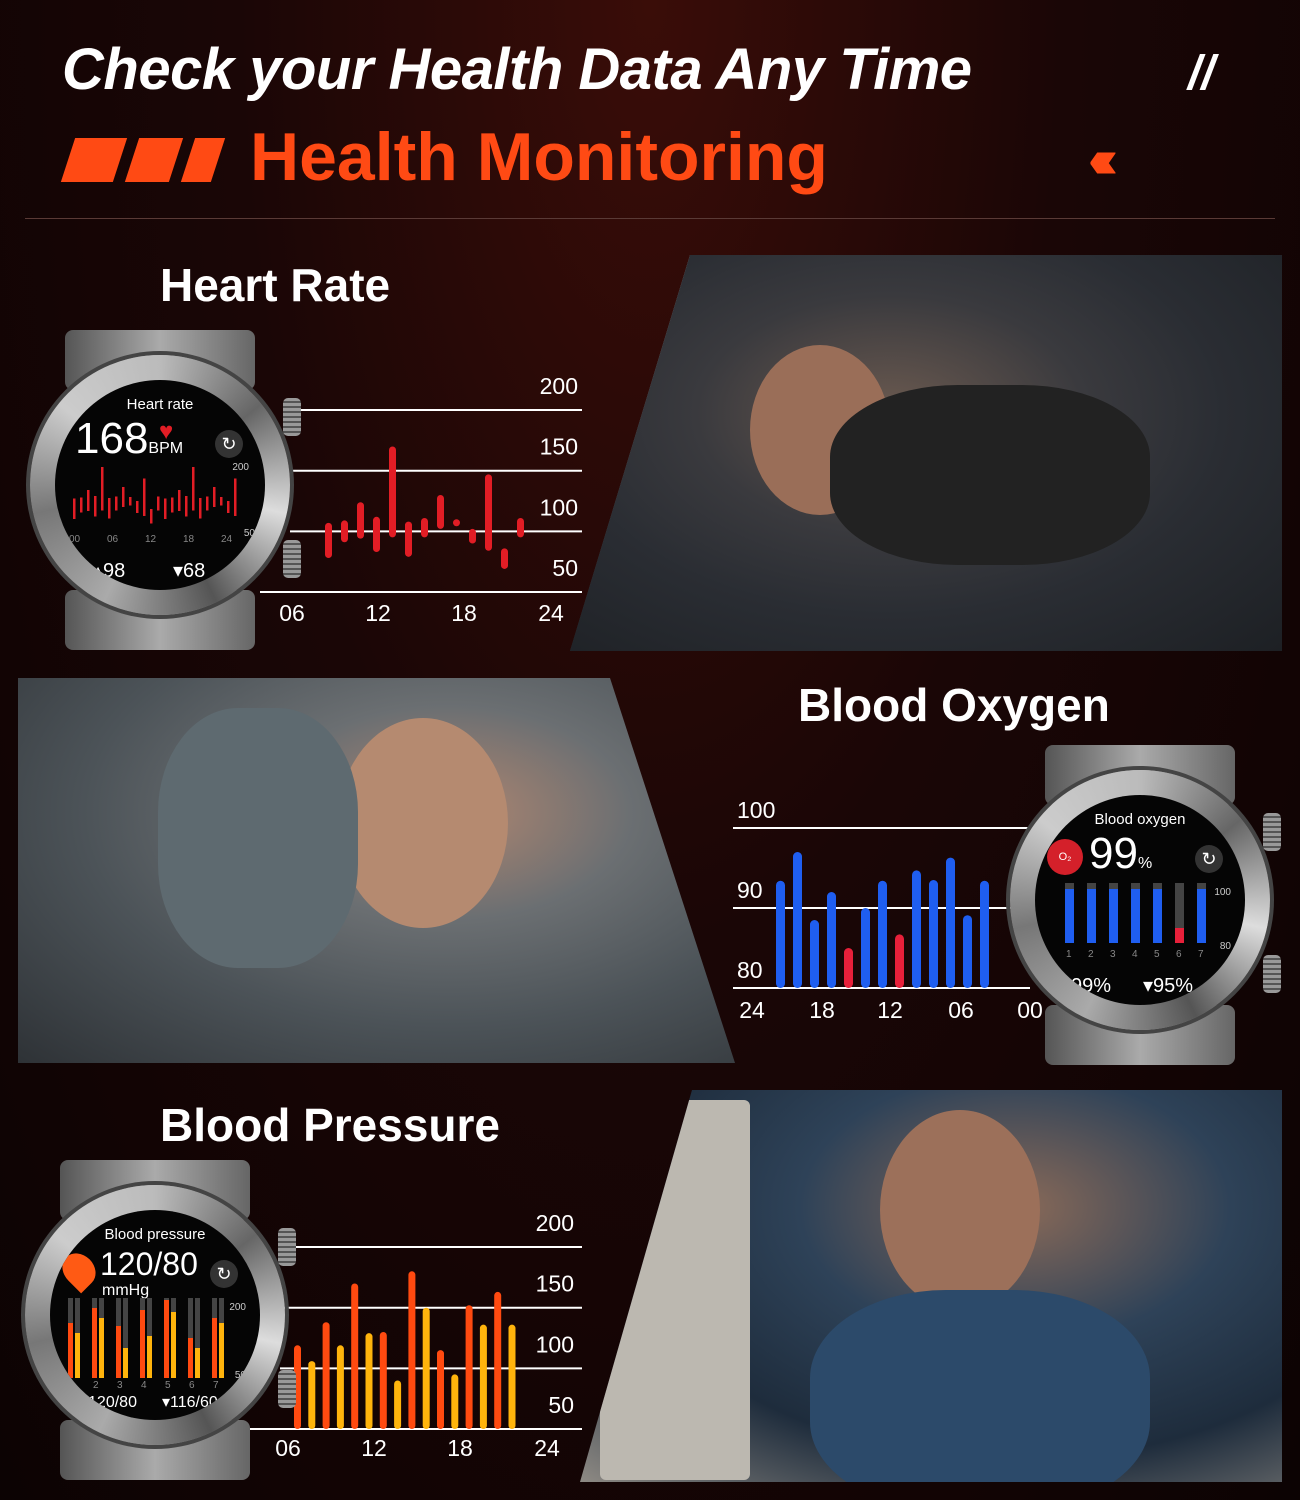 This screenshot has width=1300, height=1500. I want to click on screen-title: Blood oxygen, so click(1140, 819).